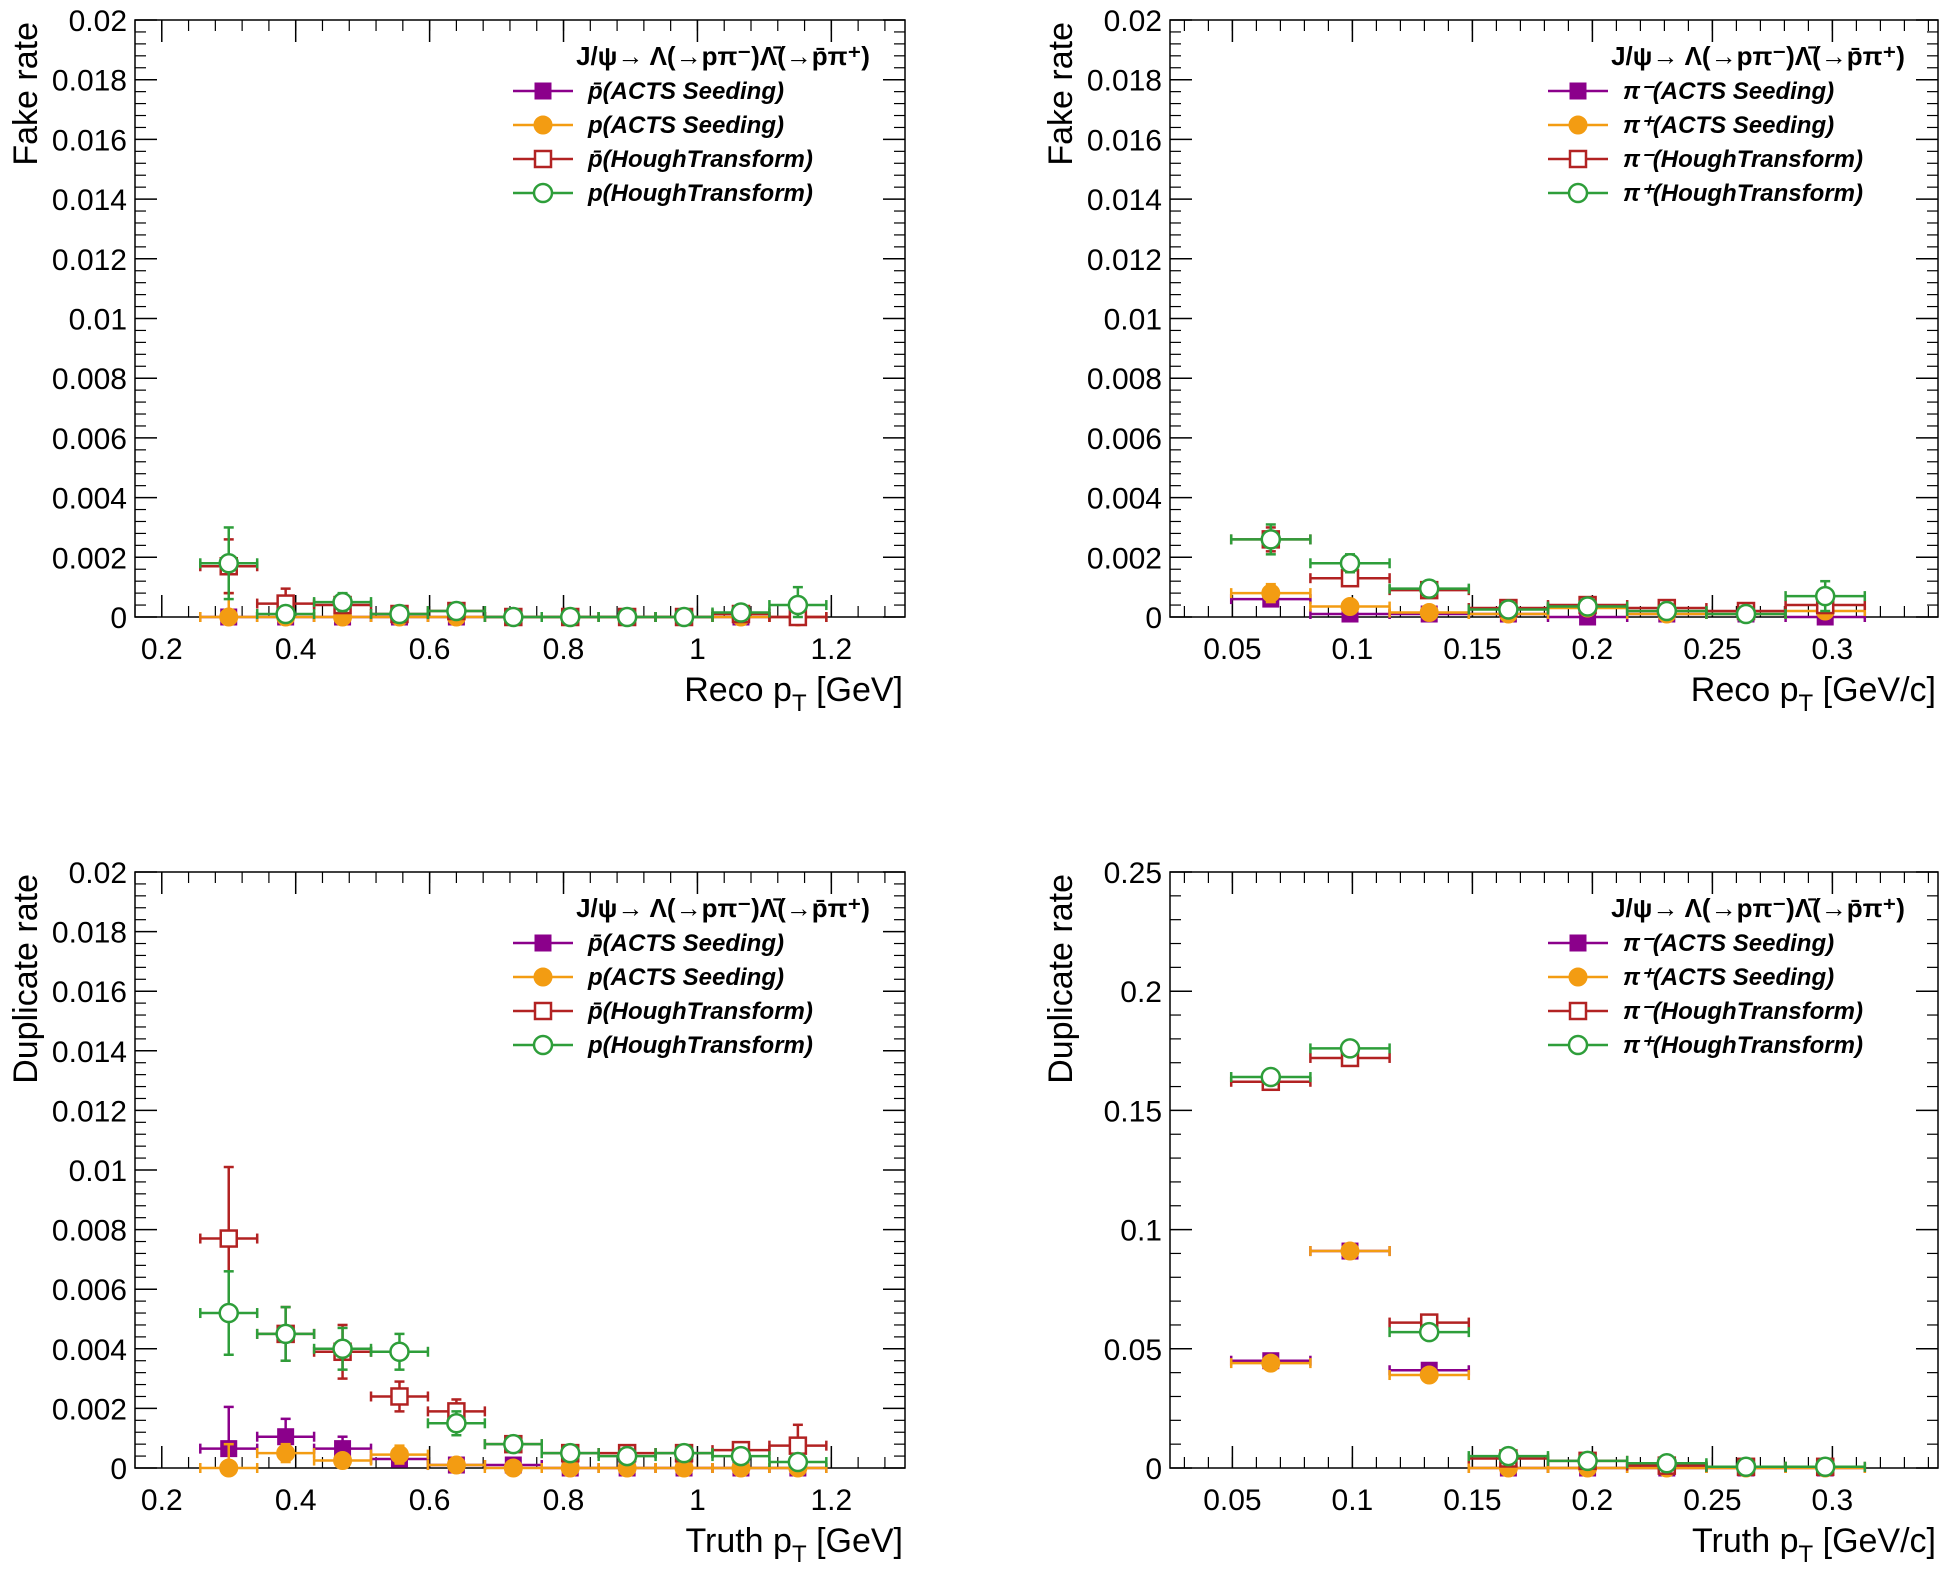  Describe the element at coordinates (1743, 1045) in the screenshot. I see `legend-entry-label: π⁺(HoughTransform)` at that location.